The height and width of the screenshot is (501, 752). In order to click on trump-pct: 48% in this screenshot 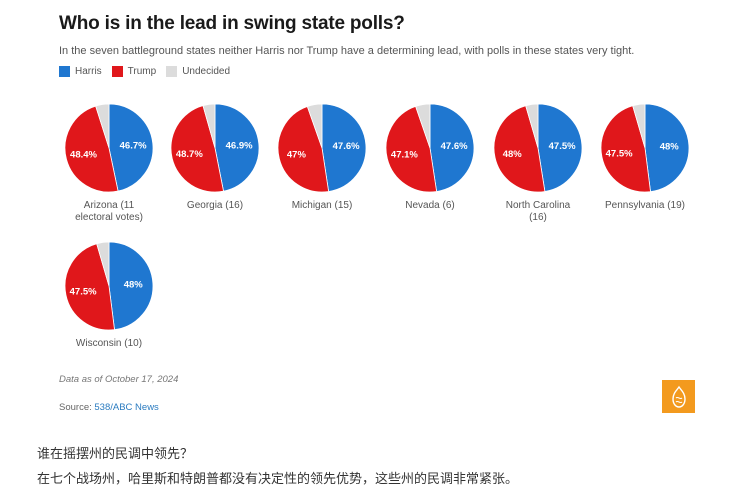, I will do `click(513, 154)`.